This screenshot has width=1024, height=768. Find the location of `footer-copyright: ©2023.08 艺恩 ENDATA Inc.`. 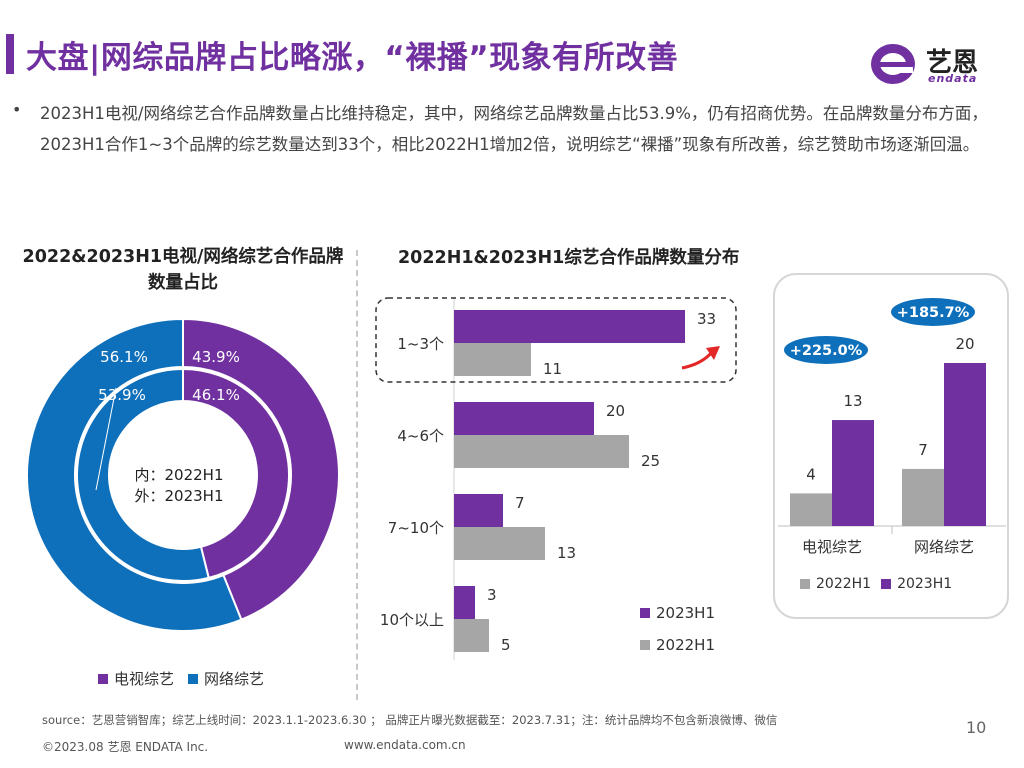

footer-copyright: ©2023.08 艺恩 ENDATA Inc. is located at coordinates (125, 747).